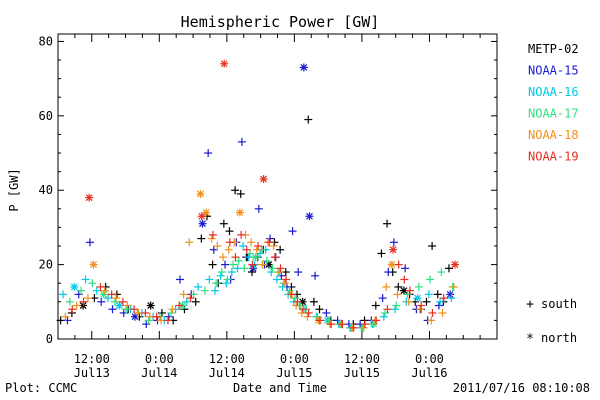 The image size is (600, 400). Describe the element at coordinates (559, 338) in the screenshot. I see `north-marker-label: north` at that location.